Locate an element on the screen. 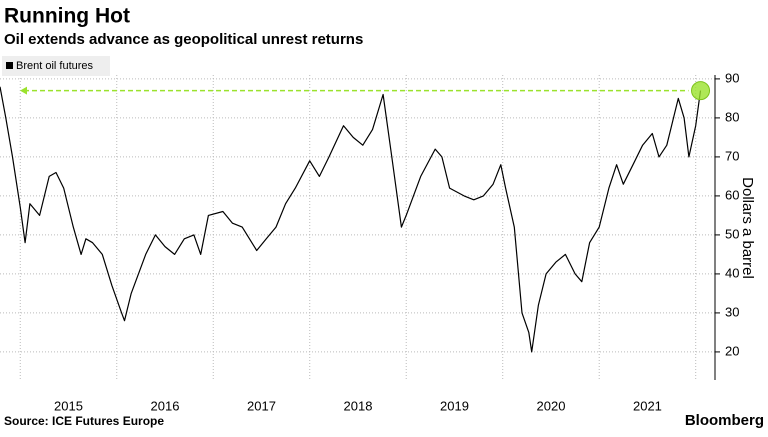  legend-swatch is located at coordinates (9, 65).